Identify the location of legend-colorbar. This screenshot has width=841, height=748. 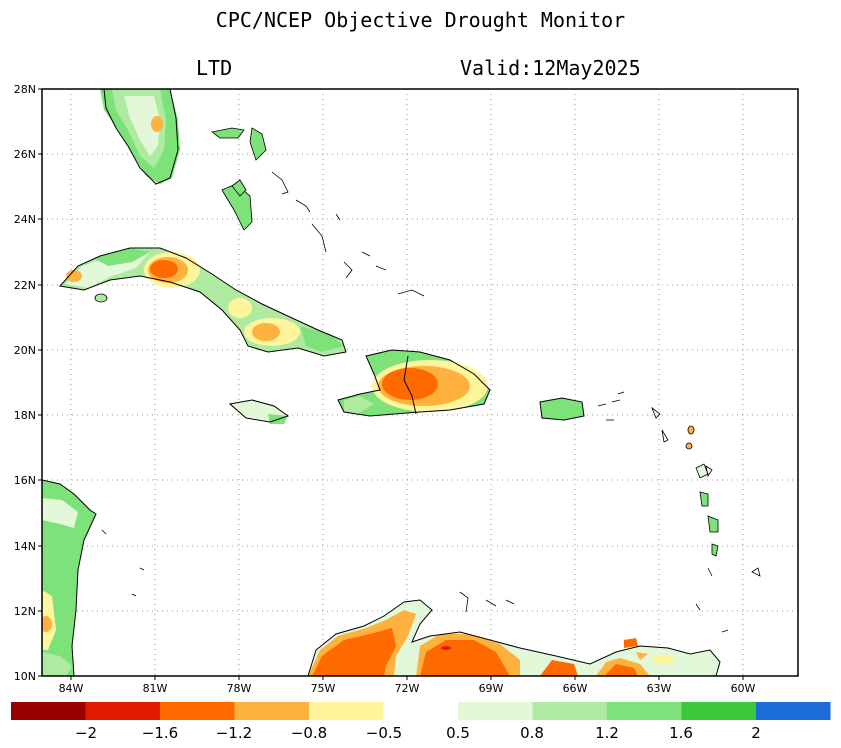
(421, 711).